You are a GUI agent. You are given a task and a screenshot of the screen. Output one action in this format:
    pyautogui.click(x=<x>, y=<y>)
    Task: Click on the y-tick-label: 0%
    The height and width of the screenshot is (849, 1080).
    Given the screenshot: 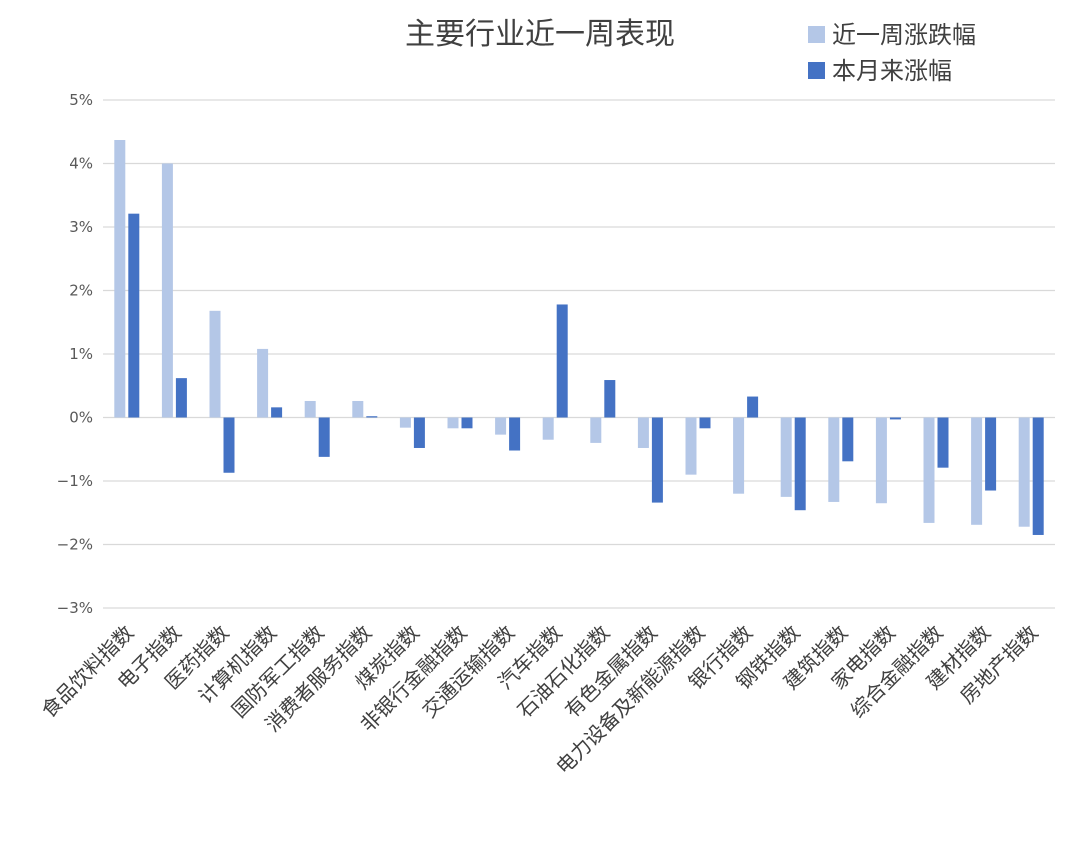 What is the action you would take?
    pyautogui.click(x=81, y=418)
    